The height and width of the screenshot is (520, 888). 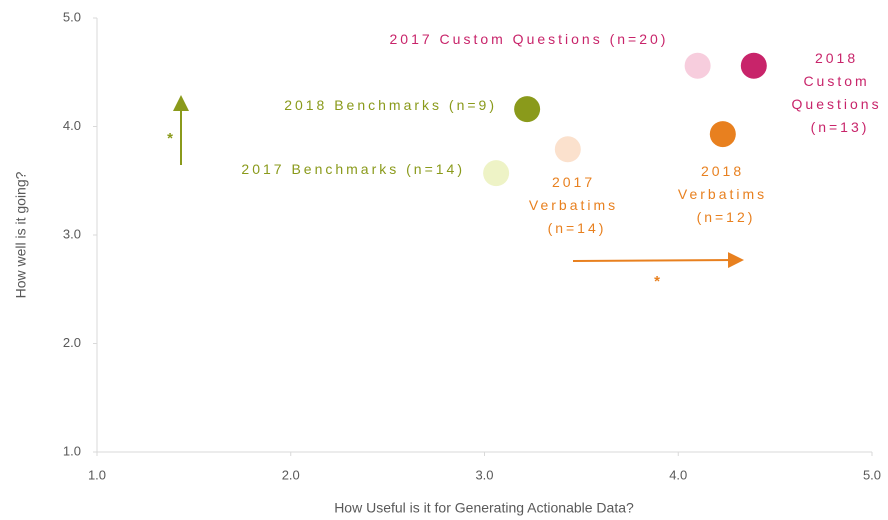 What do you see at coordinates (72, 342) in the screenshot?
I see `y-tick-label: 2.0` at bounding box center [72, 342].